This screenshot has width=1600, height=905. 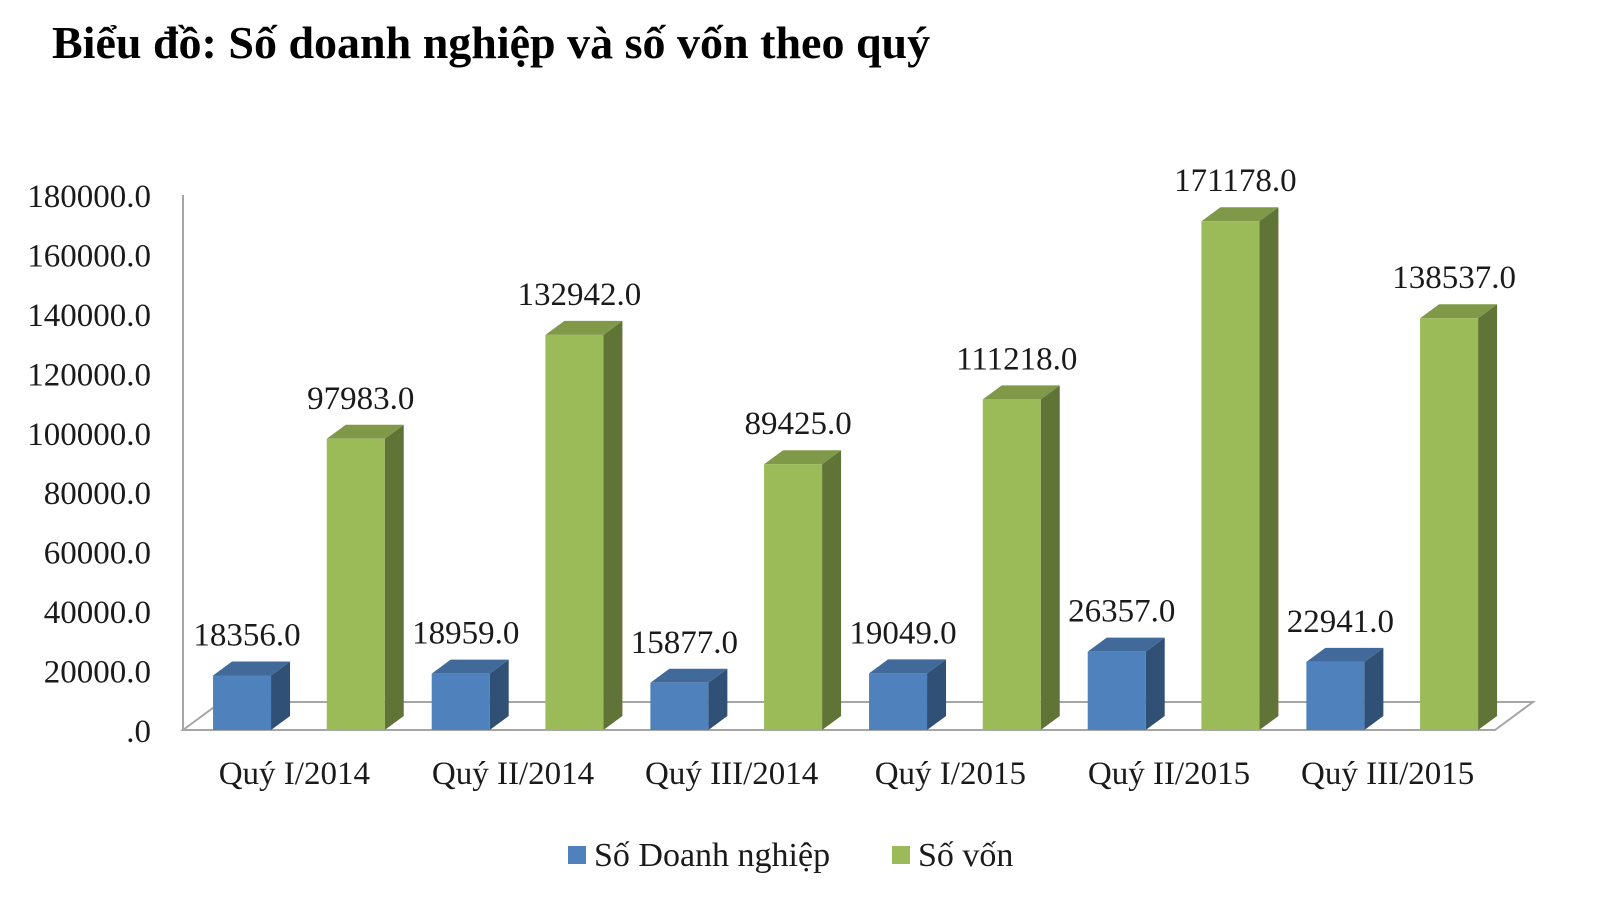 I want to click on x-category-label: Quý II/2014, so click(x=513, y=774).